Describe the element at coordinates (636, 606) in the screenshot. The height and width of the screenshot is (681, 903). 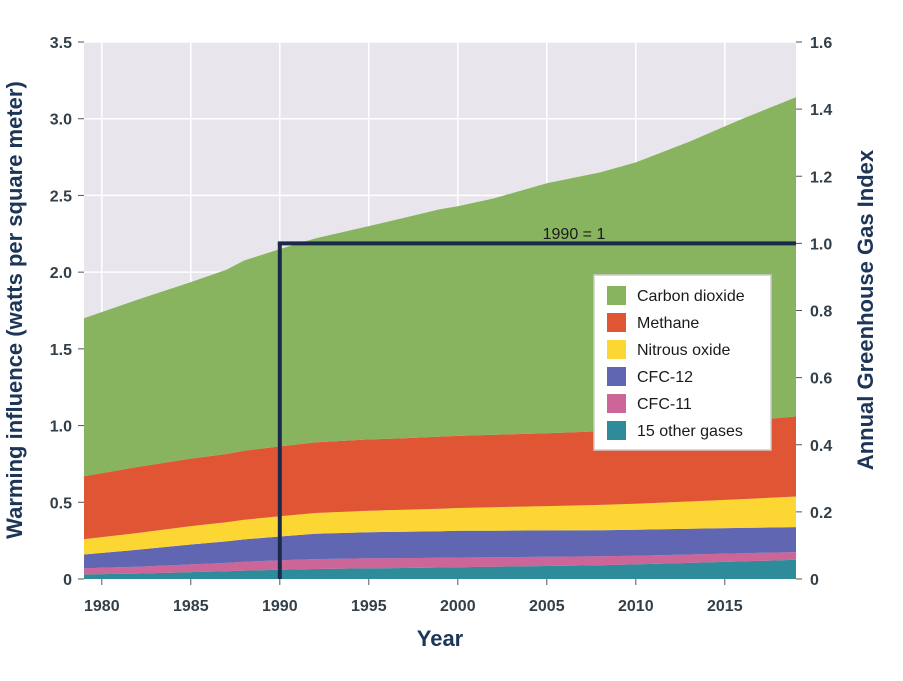
I see `x-tick-label: 2010` at that location.